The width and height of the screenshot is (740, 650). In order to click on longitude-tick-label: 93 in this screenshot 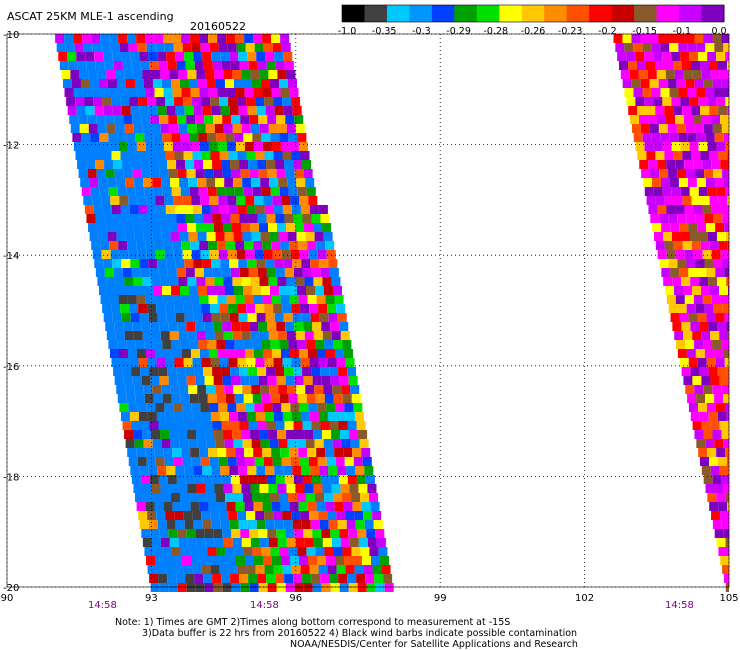, I will do `click(151, 598)`.